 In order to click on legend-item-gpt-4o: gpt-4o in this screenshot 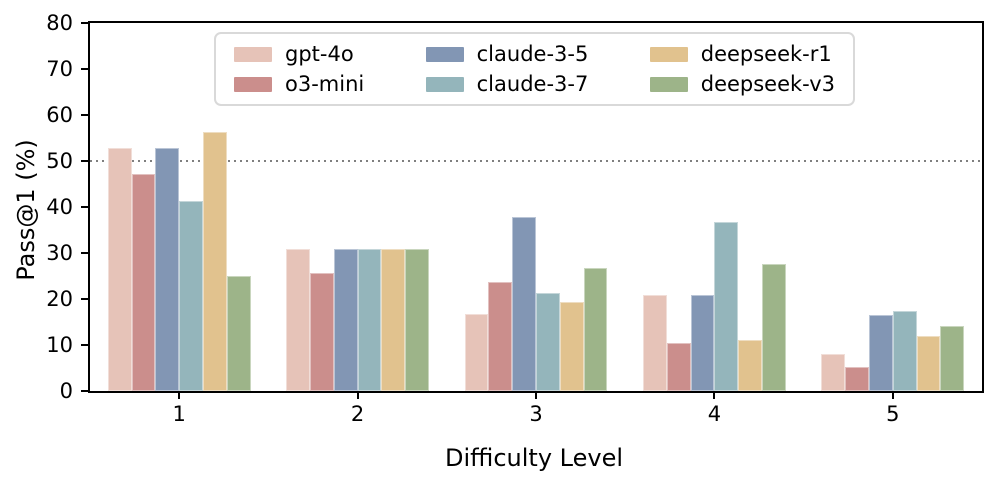, I will do `click(299, 54)`.